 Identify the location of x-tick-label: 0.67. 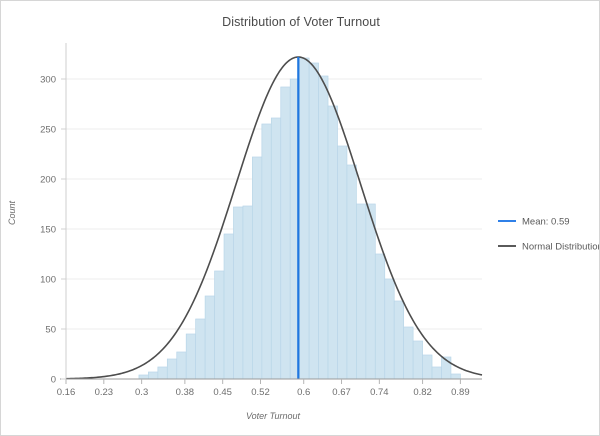
(341, 392).